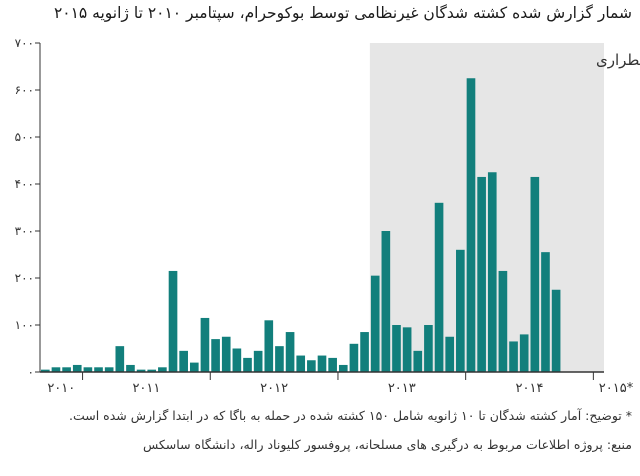 The width and height of the screenshot is (640, 476). Describe the element at coordinates (31, 372) in the screenshot. I see `y-tick-label: ۰` at that location.